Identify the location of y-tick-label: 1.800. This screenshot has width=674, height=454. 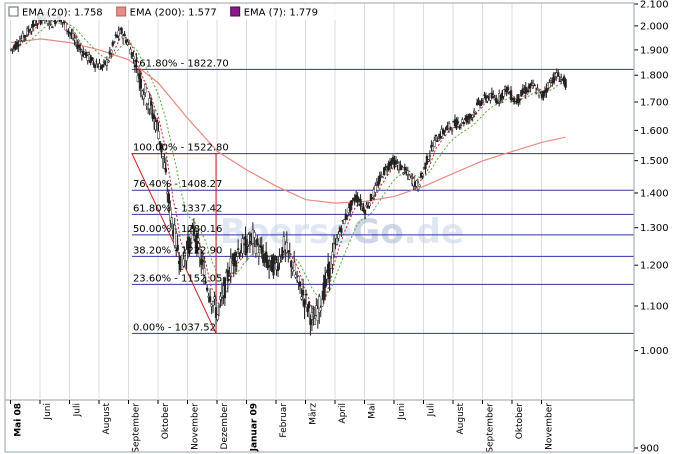
(654, 76).